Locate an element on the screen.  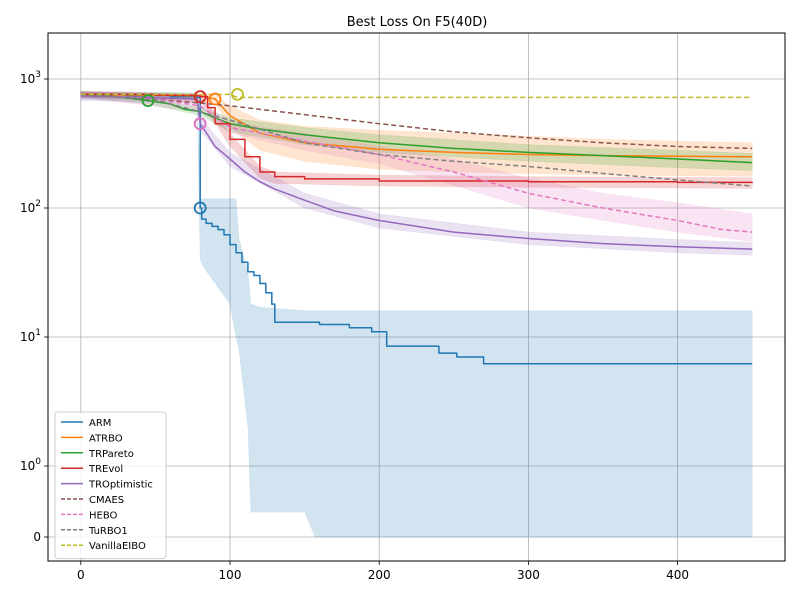
y-tick-label: 10¹ is located at coordinates (30, 336).